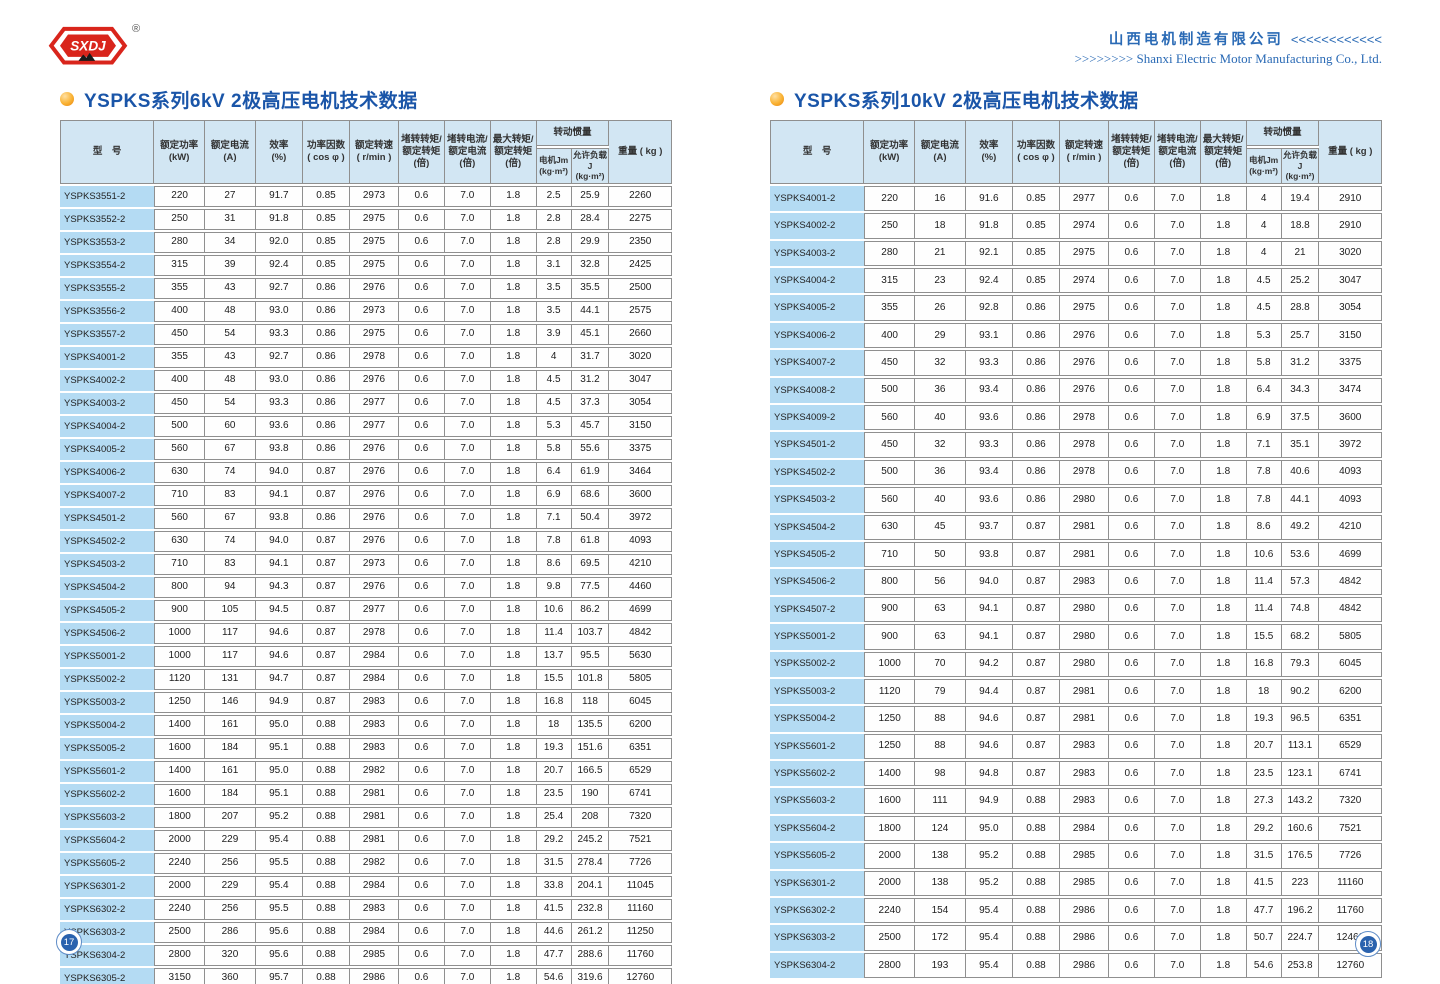  Describe the element at coordinates (1350, 527) in the screenshot. I see `value-cell: 4210` at that location.